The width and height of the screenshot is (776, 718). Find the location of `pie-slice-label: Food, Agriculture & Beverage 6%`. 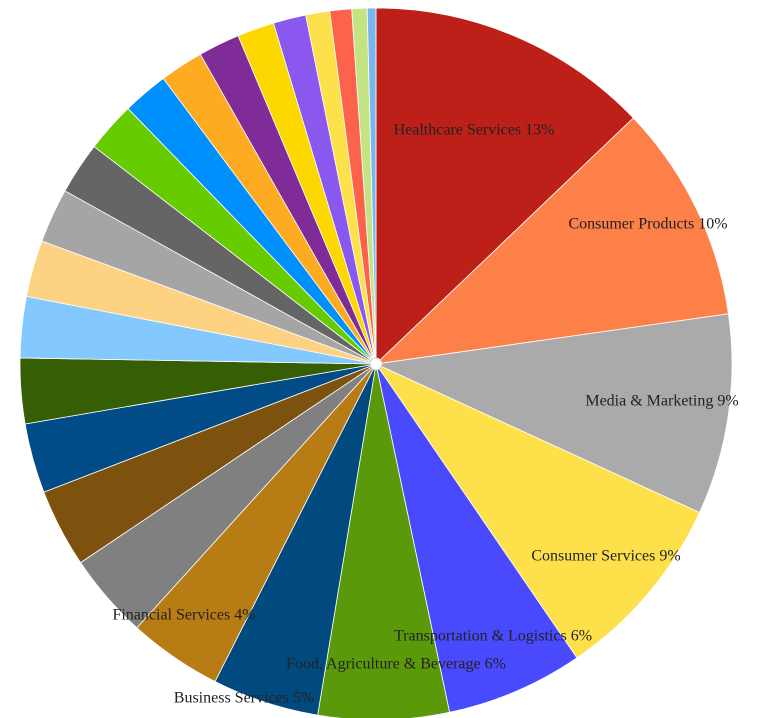

pie-slice-label: Food, Agriculture & Beverage 6% is located at coordinates (396, 664).